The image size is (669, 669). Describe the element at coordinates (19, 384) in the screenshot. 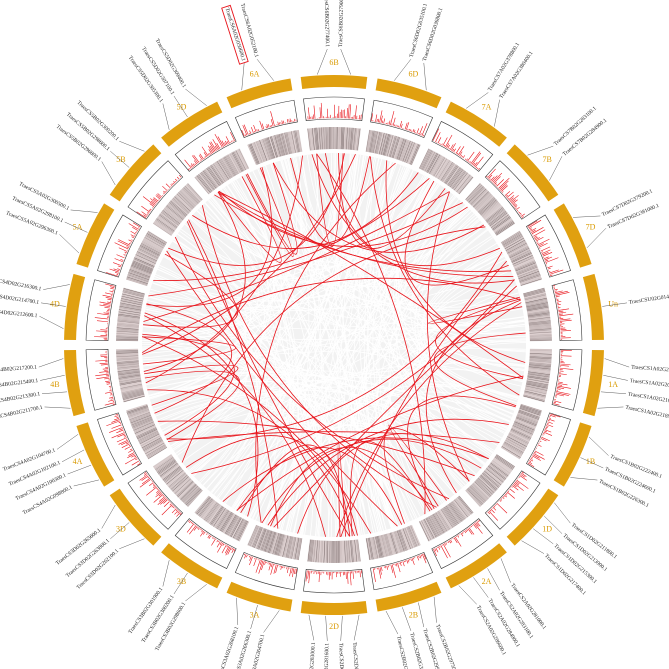

I see `gene-label: TraesCS4B02G215400.1` at that location.